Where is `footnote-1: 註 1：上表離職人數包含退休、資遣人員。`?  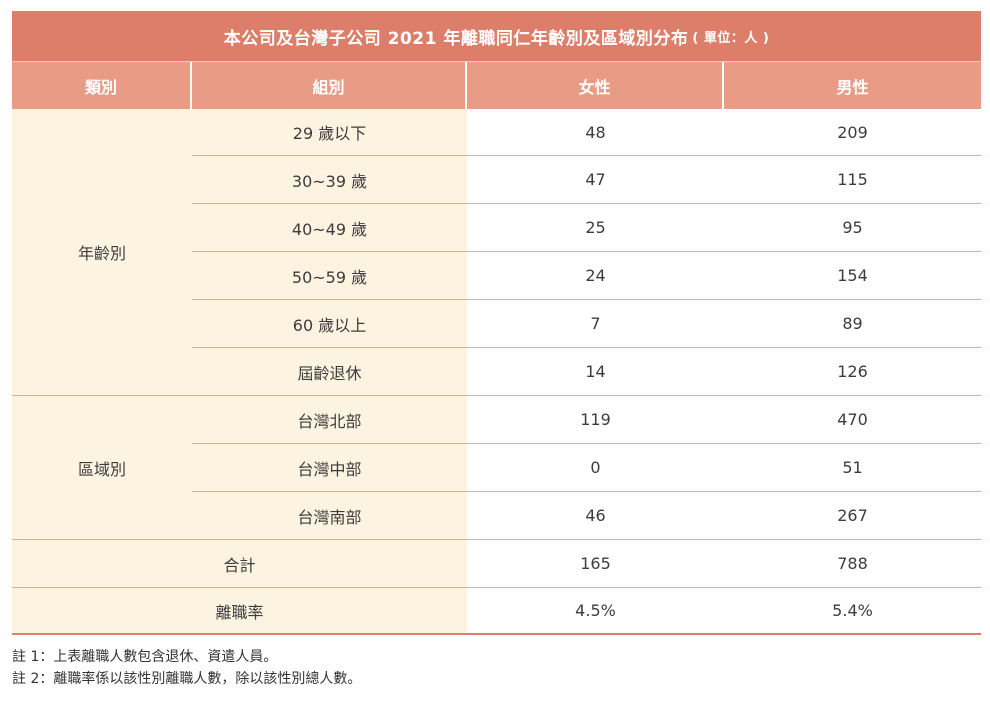 footnote-1: 註 1：上表離職人數包含退休、資遣人員。 is located at coordinates (145, 657).